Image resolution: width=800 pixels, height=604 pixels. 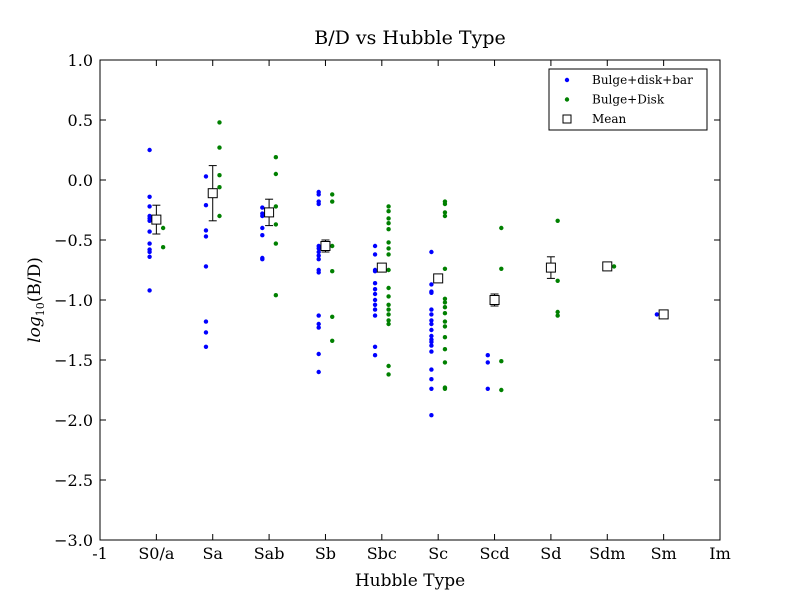 I want to click on y-tick-label: −1.0, so click(x=73, y=300).